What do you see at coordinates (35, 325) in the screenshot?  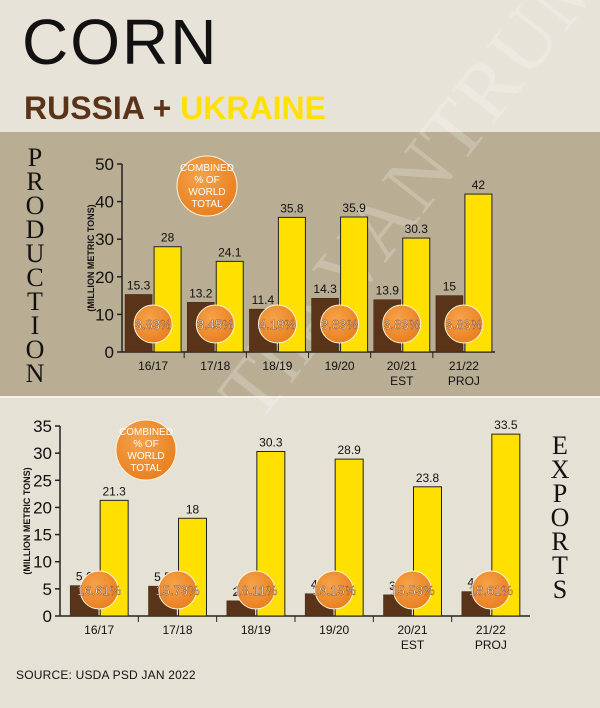 I see `production-side-label-letter: I` at bounding box center [35, 325].